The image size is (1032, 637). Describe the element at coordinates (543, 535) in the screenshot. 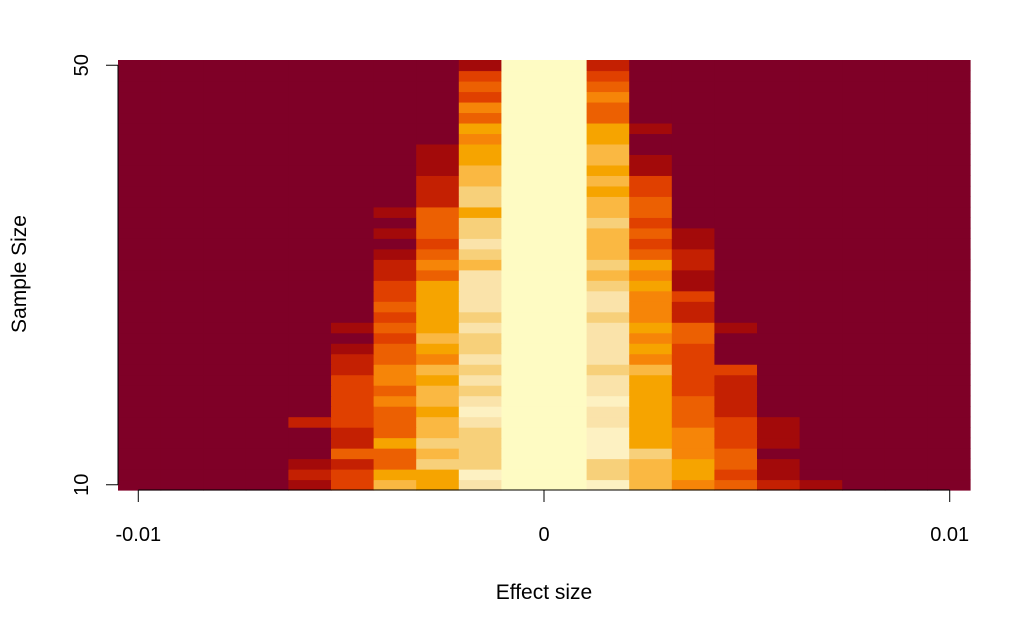

I see `x-tick-label: 0` at that location.